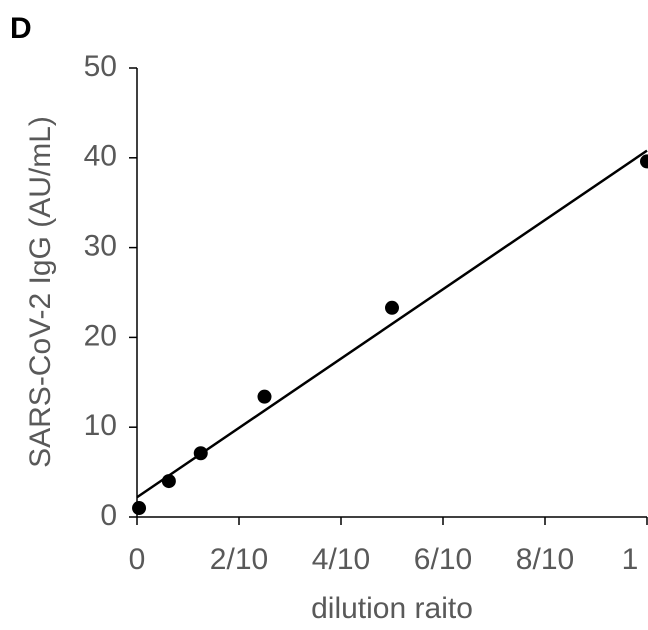  What do you see at coordinates (21, 28) in the screenshot?
I see `panel-label: D` at bounding box center [21, 28].